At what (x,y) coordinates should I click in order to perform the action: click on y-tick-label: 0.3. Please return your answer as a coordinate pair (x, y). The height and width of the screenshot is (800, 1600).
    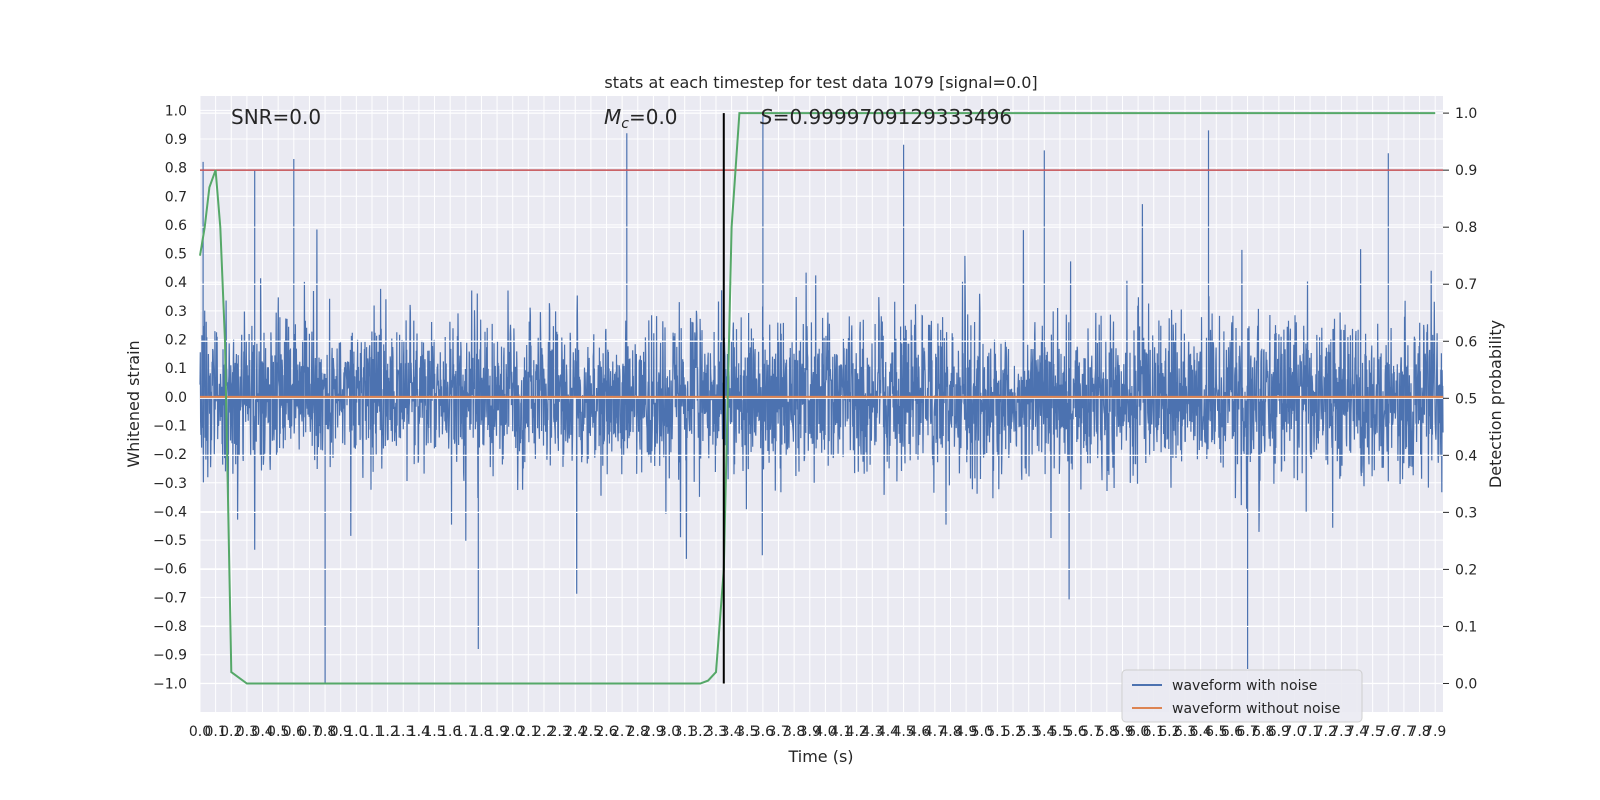
    Looking at the image, I should click on (176, 312).